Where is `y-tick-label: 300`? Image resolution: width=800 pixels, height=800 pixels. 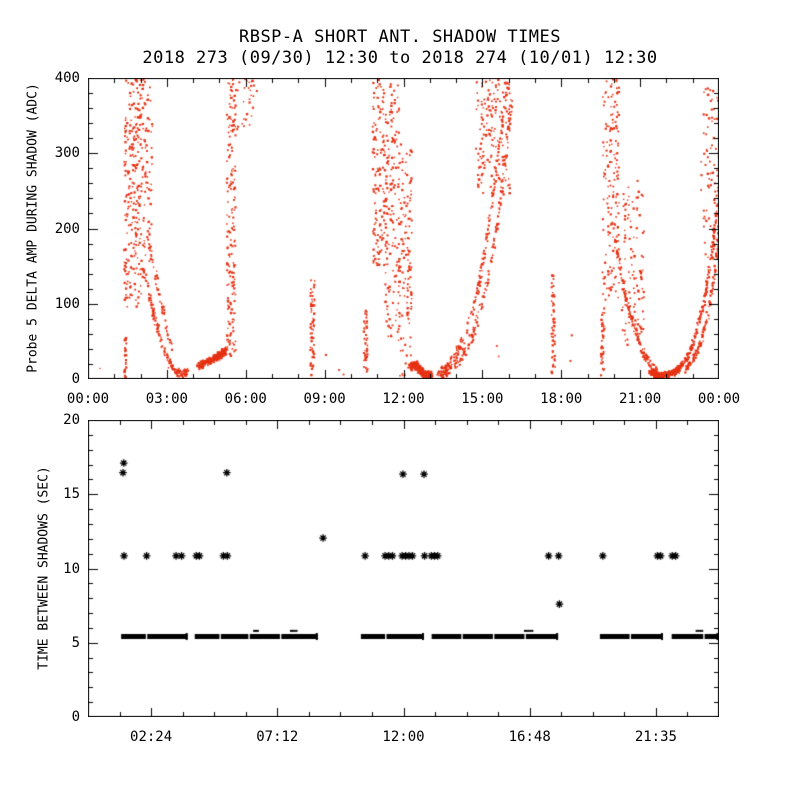
y-tick-label: 300 is located at coordinates (67, 153).